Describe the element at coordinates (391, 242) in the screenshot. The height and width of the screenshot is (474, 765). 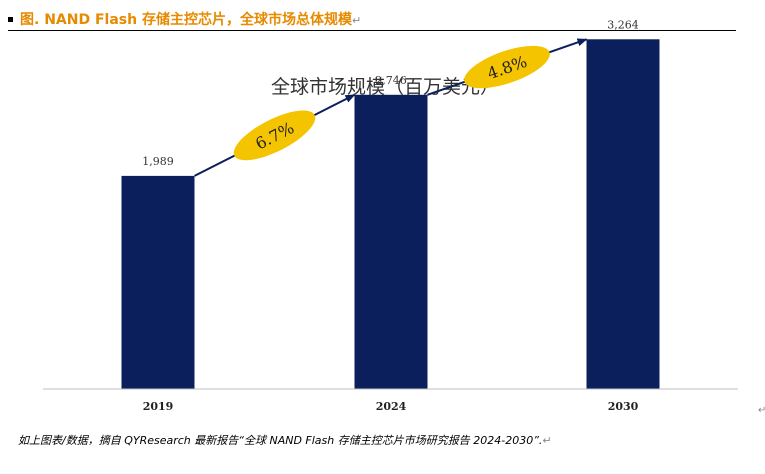
I see `bar-2024` at that location.